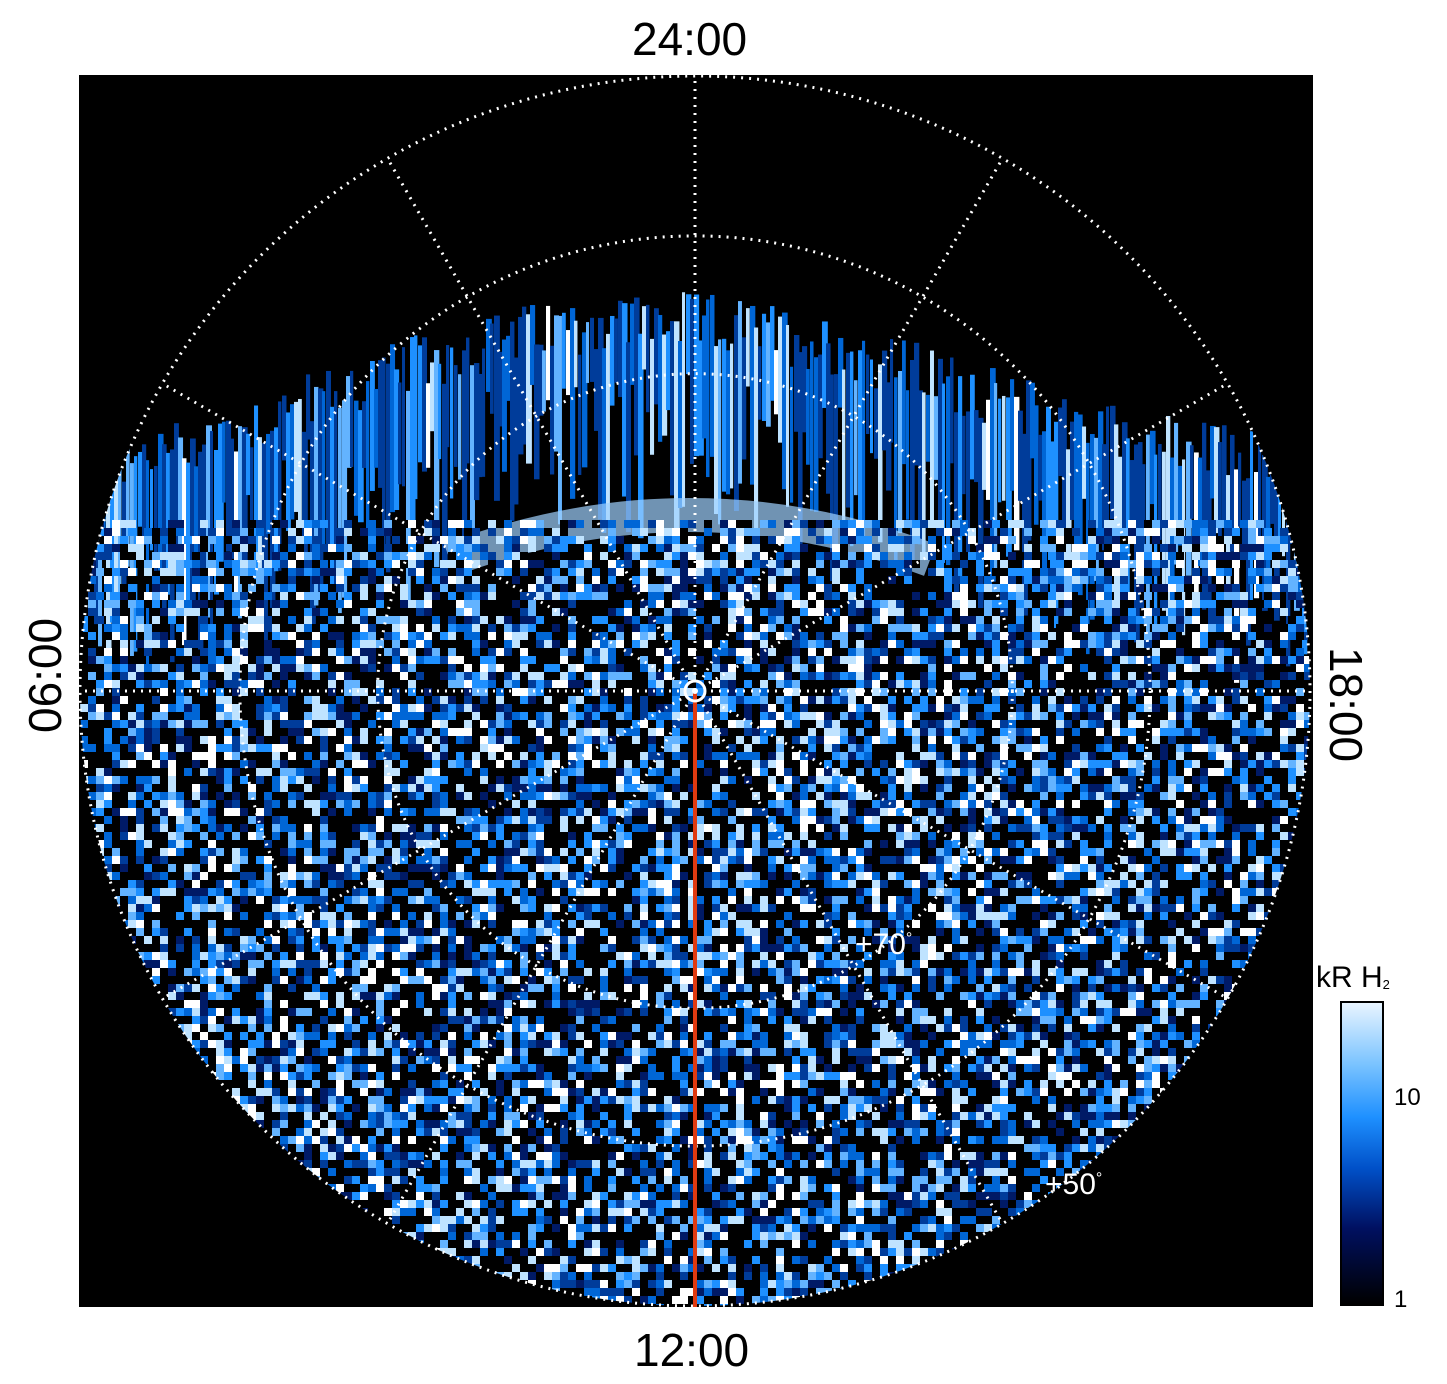 Image resolution: width=1447 pixels, height=1384 pixels. What do you see at coordinates (1407, 1097) in the screenshot?
I see `colorbar-tick-10: 10` at bounding box center [1407, 1097].